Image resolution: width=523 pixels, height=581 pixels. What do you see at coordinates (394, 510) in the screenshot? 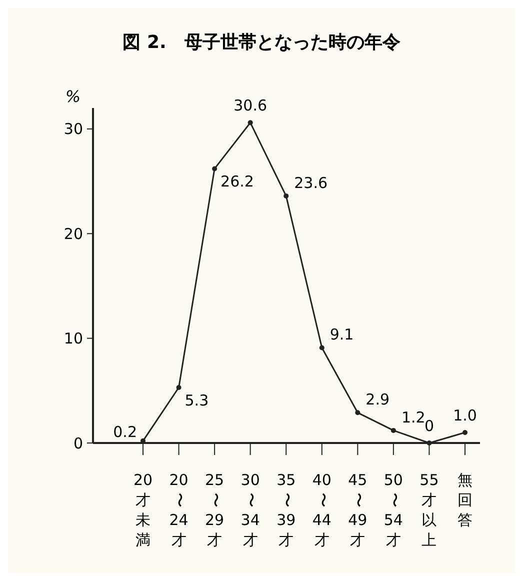
I see `x-tick-label: 50〜54才` at bounding box center [394, 510].